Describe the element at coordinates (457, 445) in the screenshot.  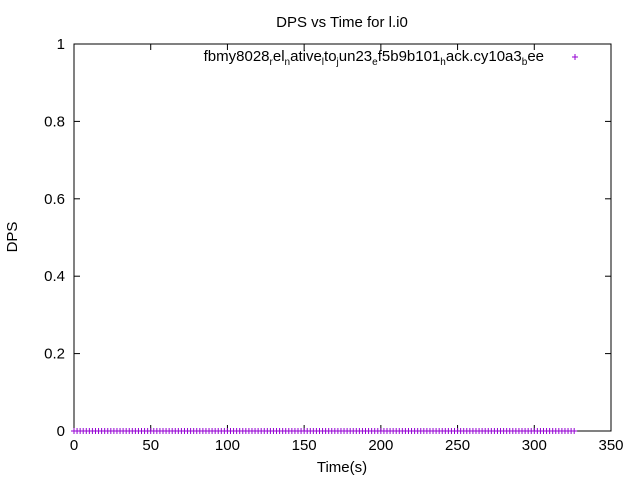
I see `x-tick-label: 250` at that location.